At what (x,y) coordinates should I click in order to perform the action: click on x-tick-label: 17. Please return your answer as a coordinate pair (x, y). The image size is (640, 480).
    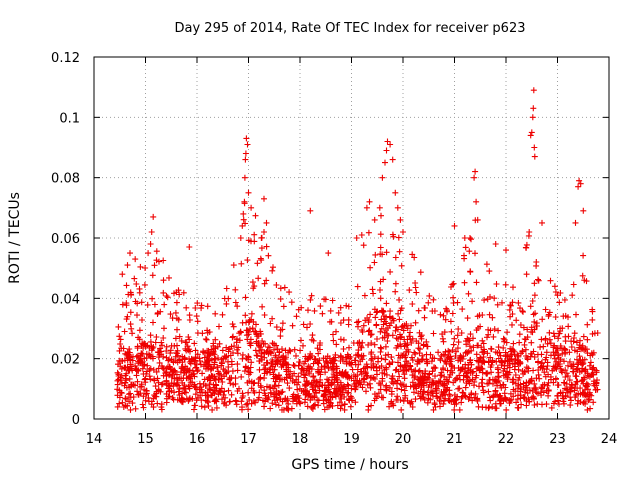
    Looking at the image, I should click on (248, 439).